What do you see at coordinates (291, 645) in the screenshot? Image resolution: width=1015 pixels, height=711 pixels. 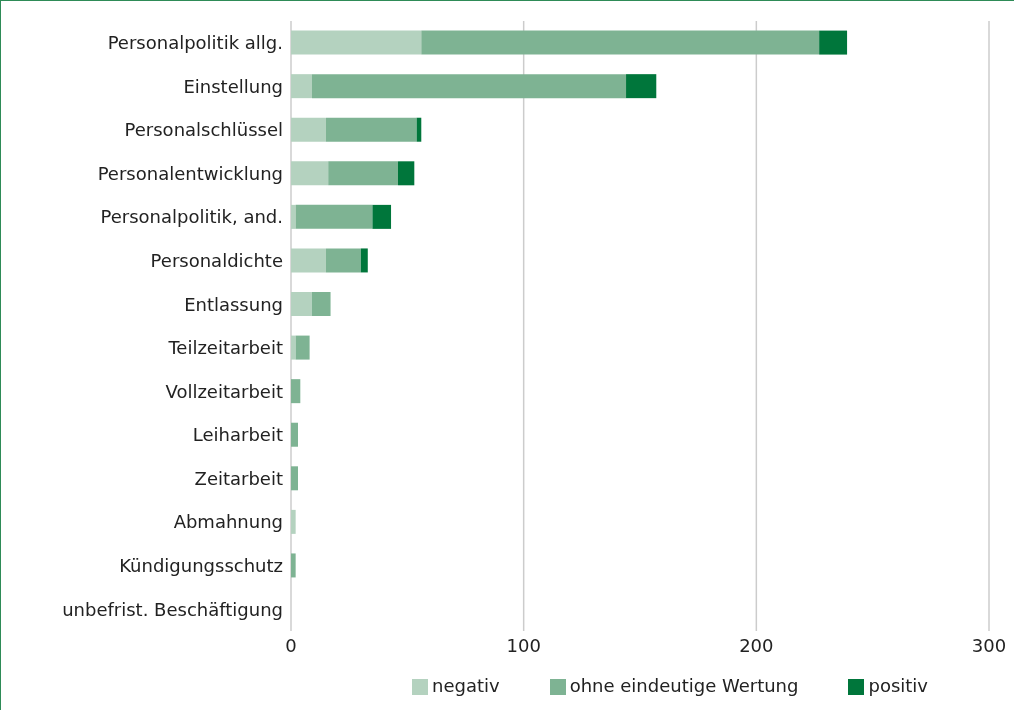 I see `x-tick-label: 0` at bounding box center [291, 645].